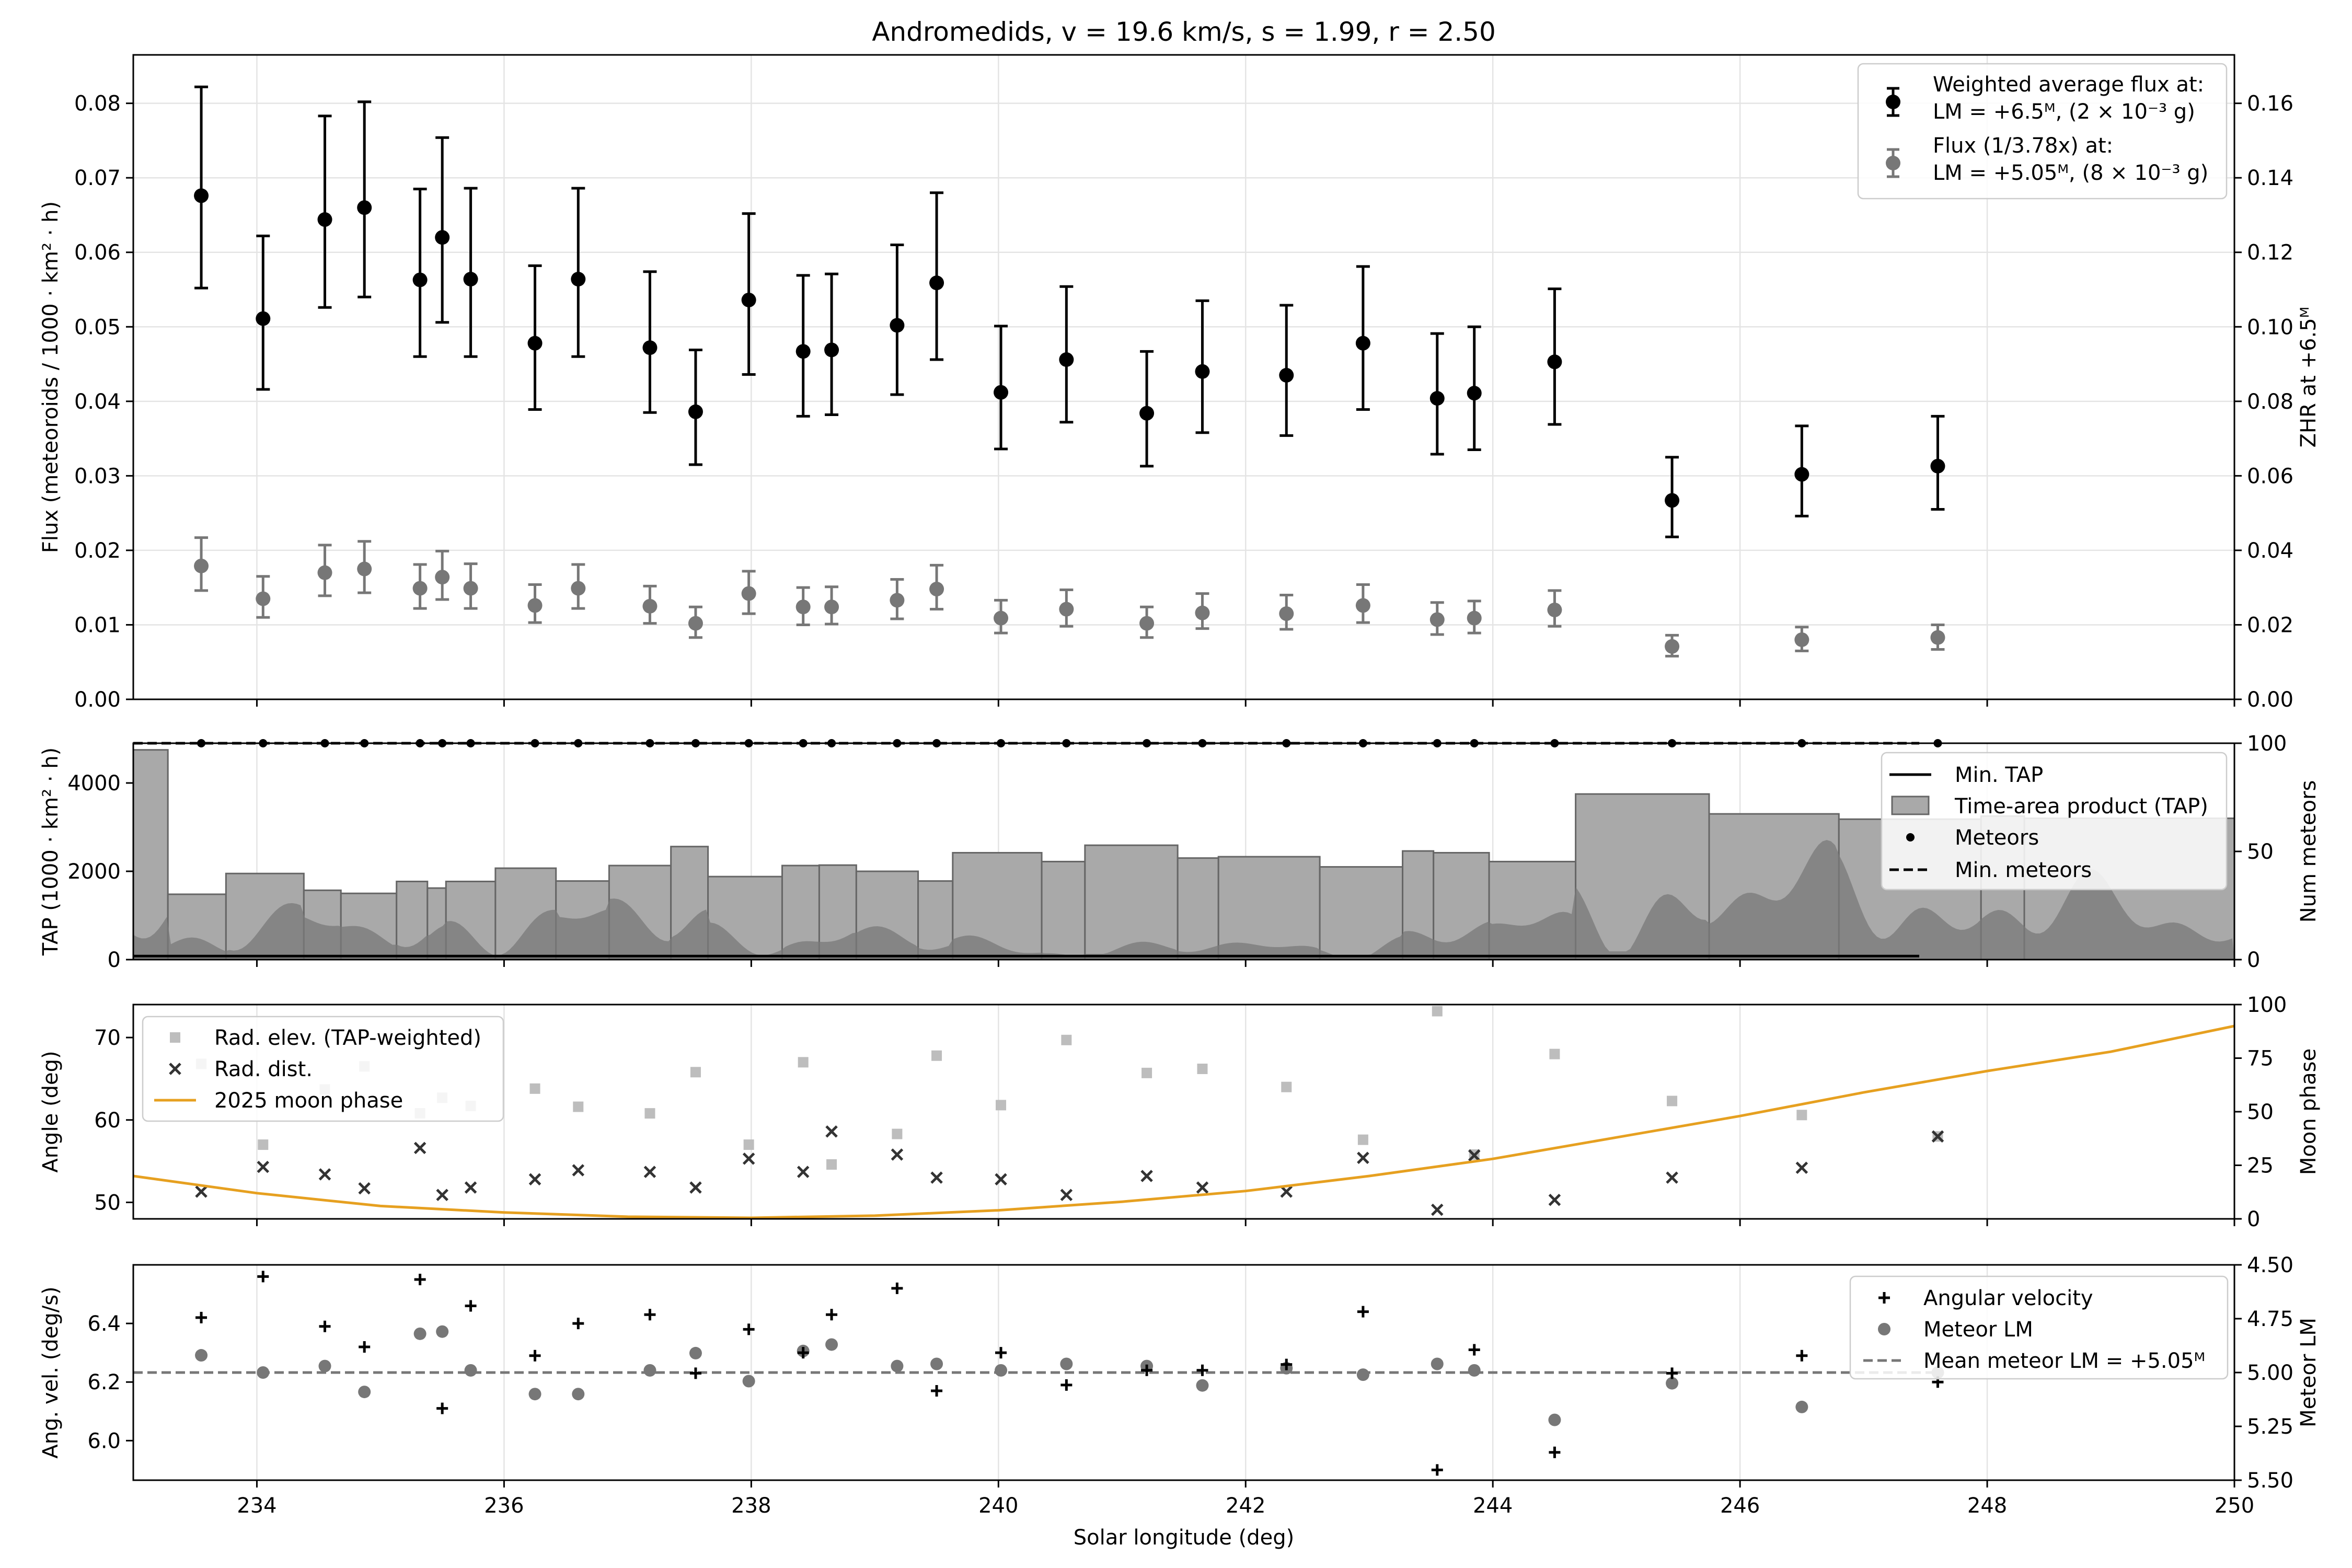 The height and width of the screenshot is (1568, 2352). Describe the element at coordinates (2260, 1166) in the screenshot. I see `y-right-tick-label: 25` at that location.